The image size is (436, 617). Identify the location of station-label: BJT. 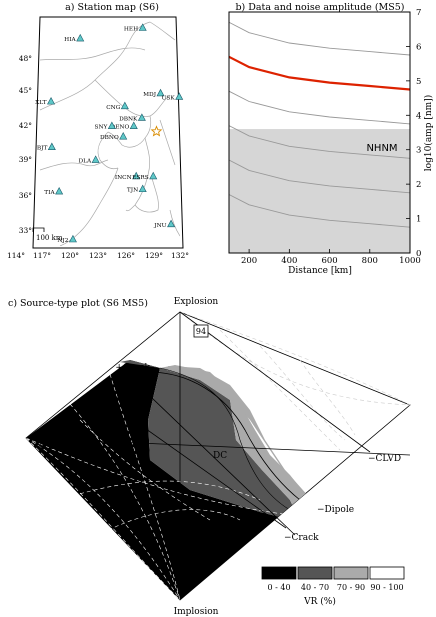
(42, 149).